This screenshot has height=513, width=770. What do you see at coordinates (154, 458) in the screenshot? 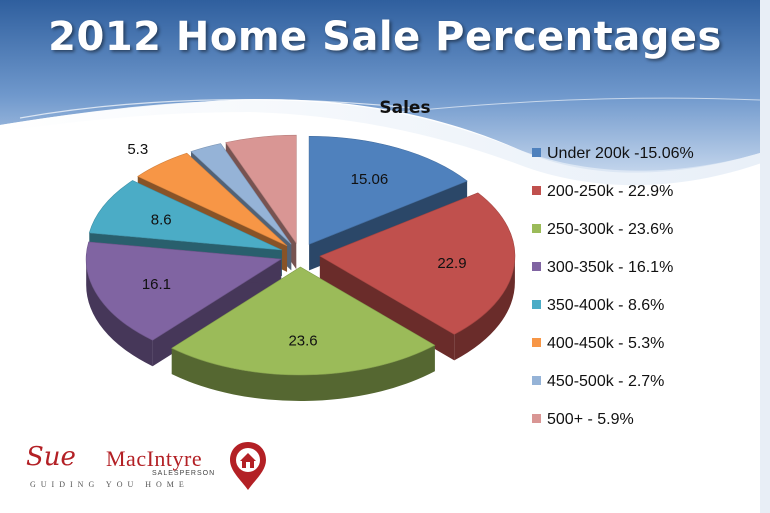
I see `logo-name-text: MacIntyre` at bounding box center [154, 458].